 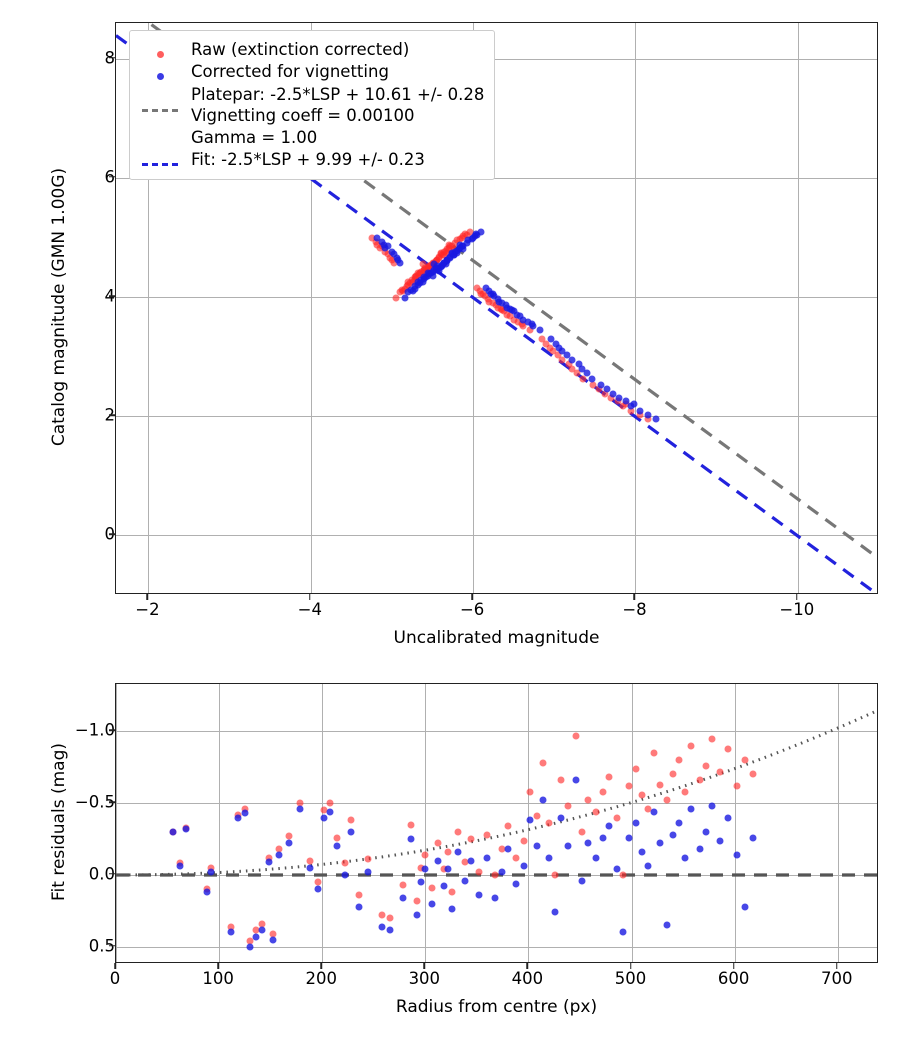 What do you see at coordinates (424, 966) in the screenshot?
I see `x-tick-mark` at bounding box center [424, 966].